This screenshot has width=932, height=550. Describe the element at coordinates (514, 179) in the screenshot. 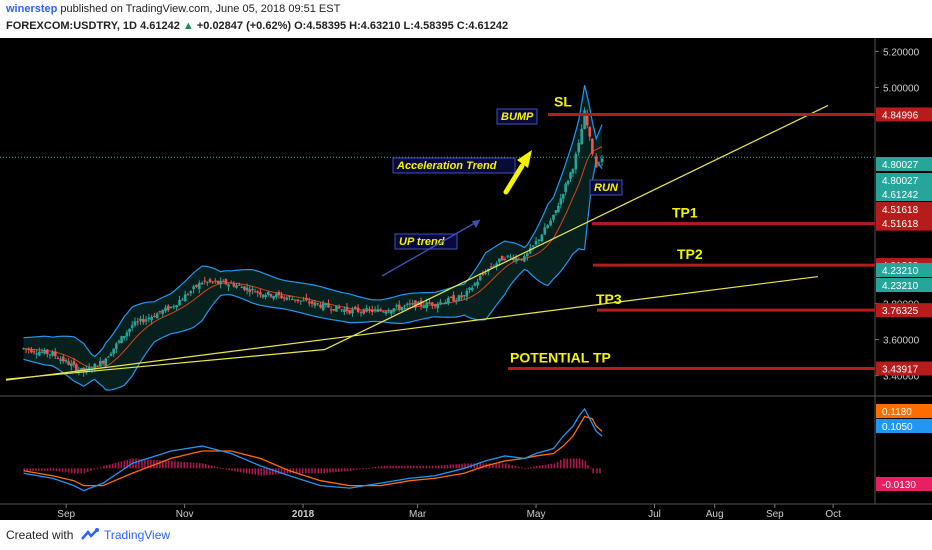

I see `acceleration-arrow-icon` at that location.